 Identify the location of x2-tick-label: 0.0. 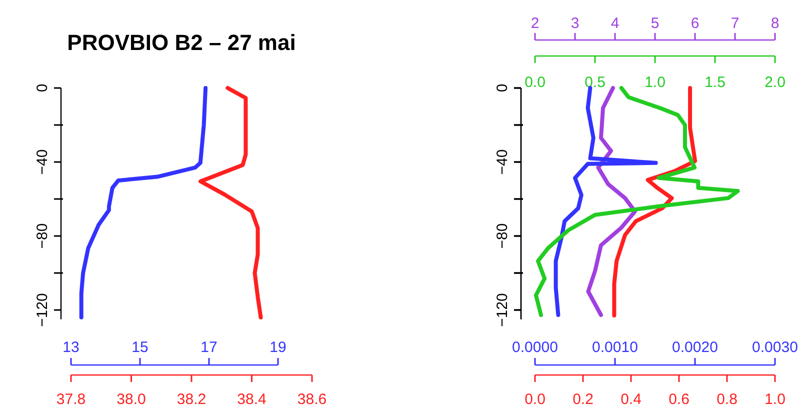
(535, 82).